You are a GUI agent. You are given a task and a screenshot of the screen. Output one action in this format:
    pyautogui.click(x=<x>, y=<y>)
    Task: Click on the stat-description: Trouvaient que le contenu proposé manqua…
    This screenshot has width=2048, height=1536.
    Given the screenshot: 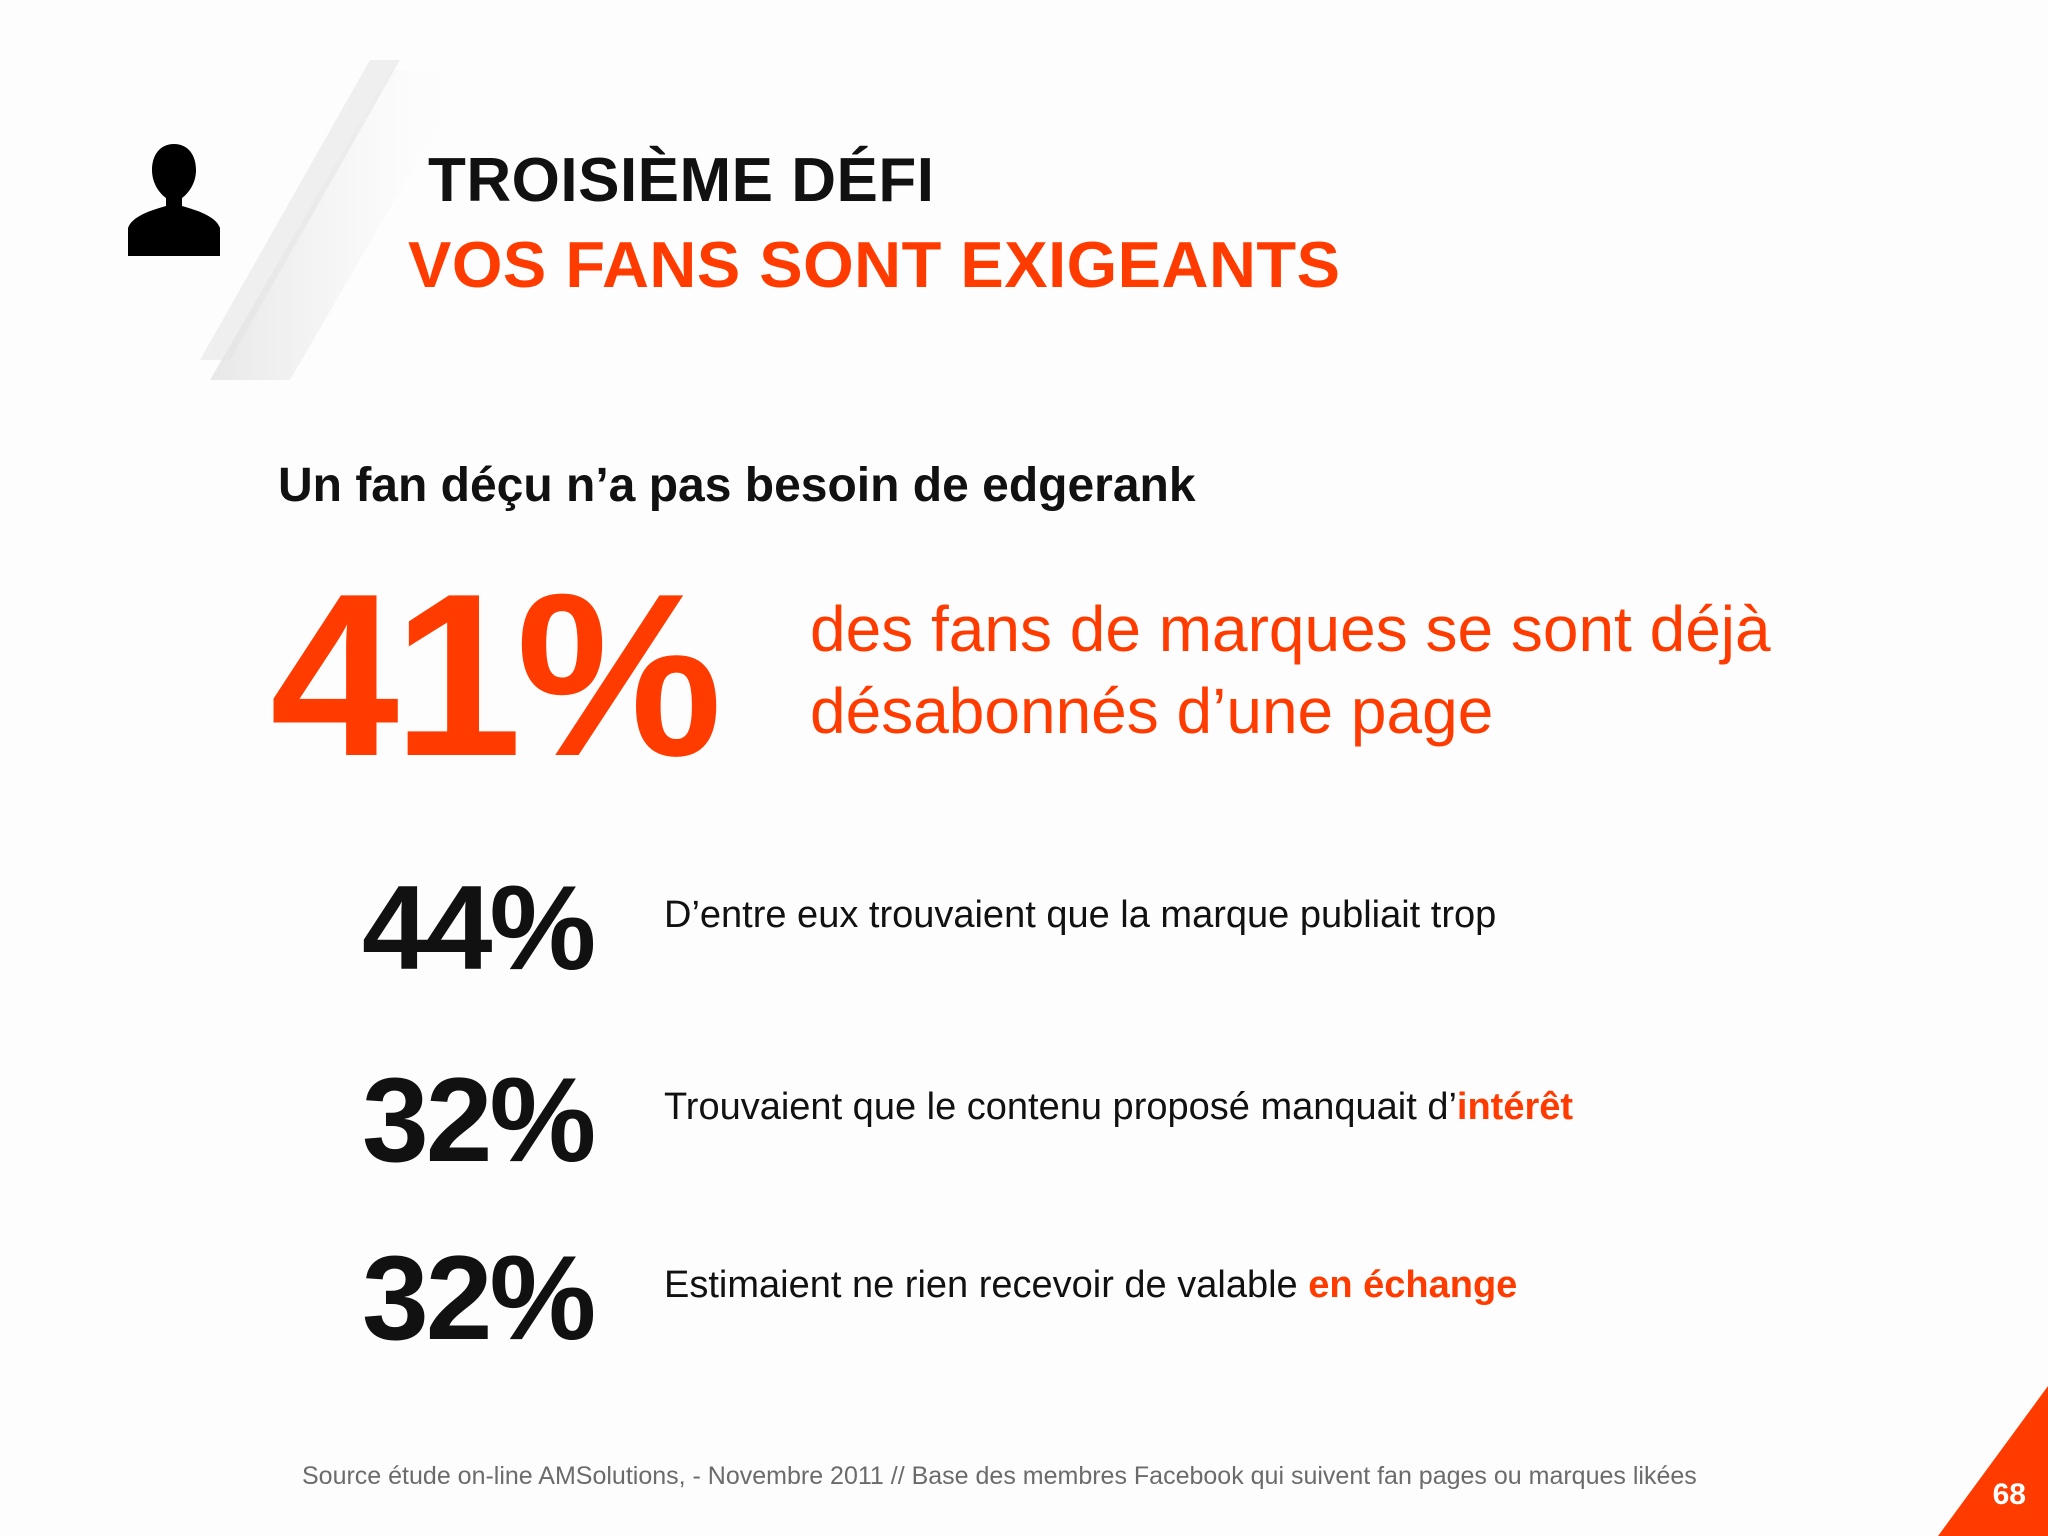 What is the action you would take?
    pyautogui.click(x=1118, y=1107)
    